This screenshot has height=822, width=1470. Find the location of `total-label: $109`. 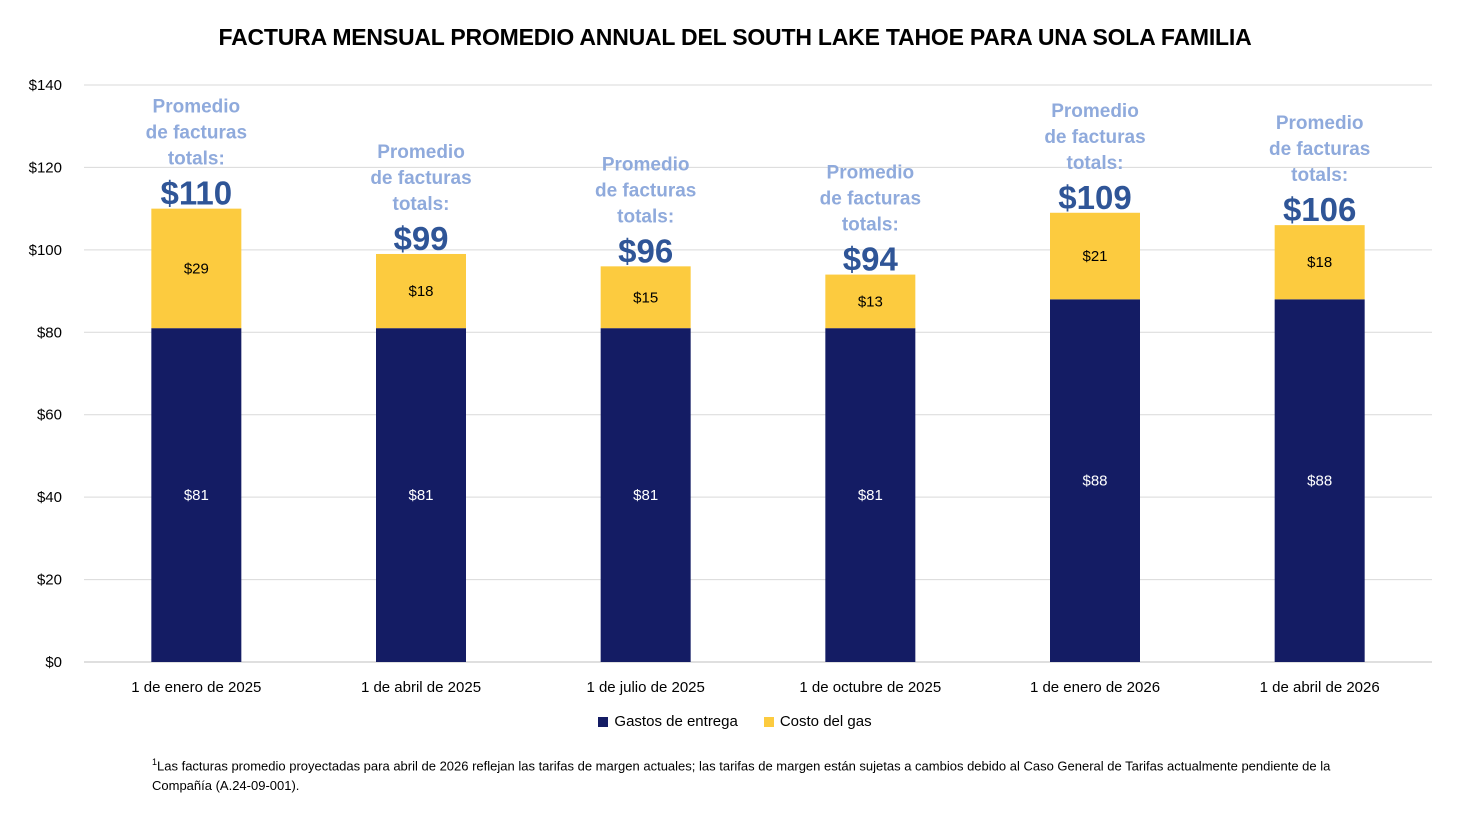

total-label: $109 is located at coordinates (1094, 197).